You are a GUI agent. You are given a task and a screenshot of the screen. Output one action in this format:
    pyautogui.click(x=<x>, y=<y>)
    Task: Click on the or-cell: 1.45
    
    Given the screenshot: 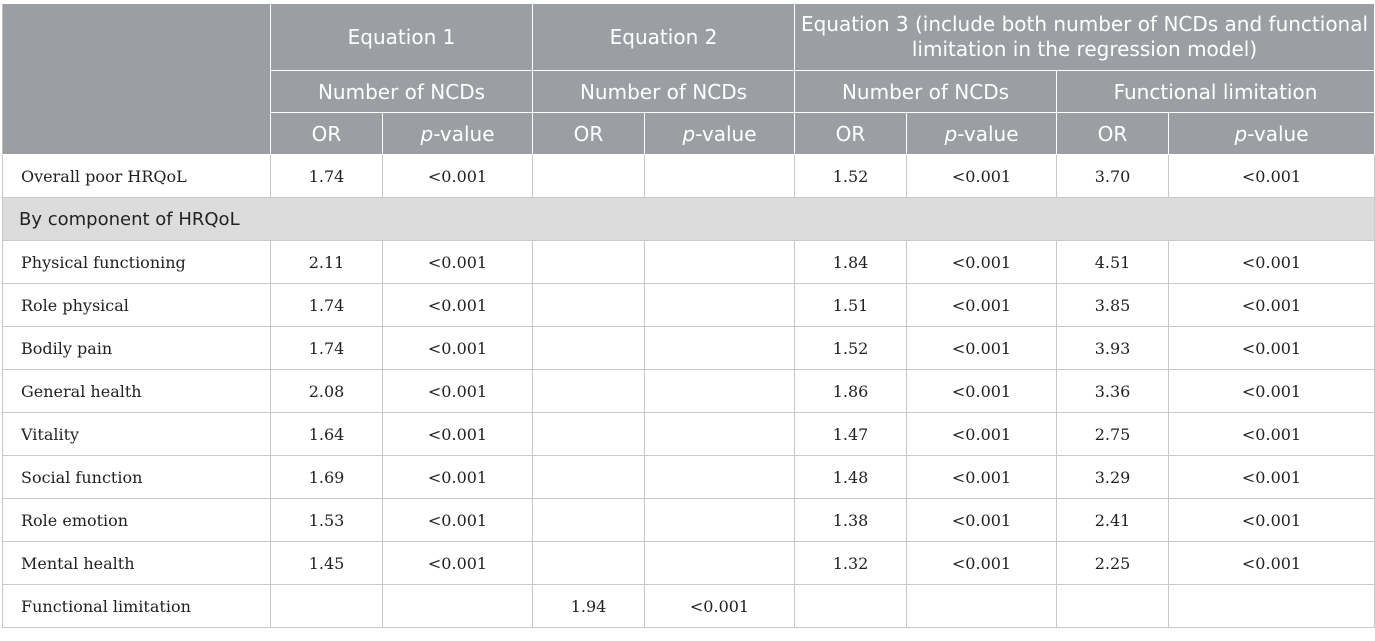 What is the action you would take?
    pyautogui.click(x=326, y=563)
    